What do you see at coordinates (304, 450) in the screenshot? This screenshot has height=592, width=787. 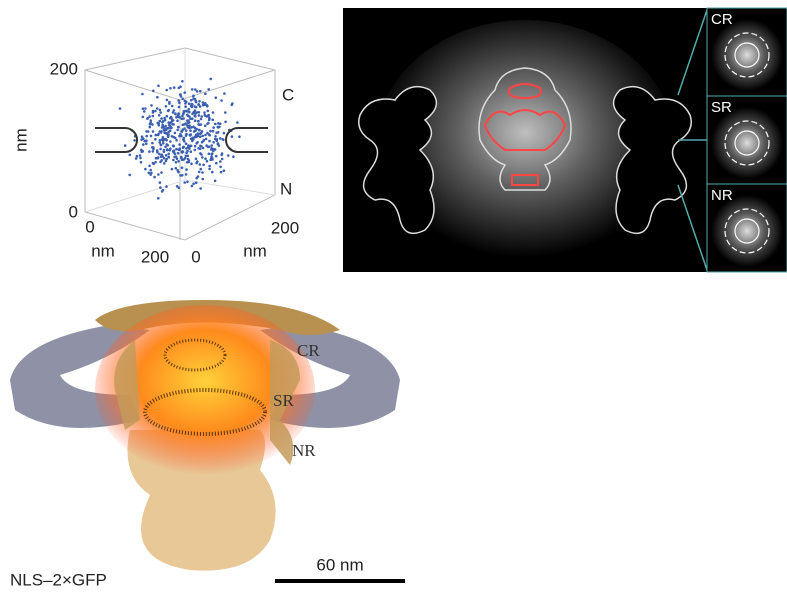 I see `ring-label: NR` at bounding box center [304, 450].